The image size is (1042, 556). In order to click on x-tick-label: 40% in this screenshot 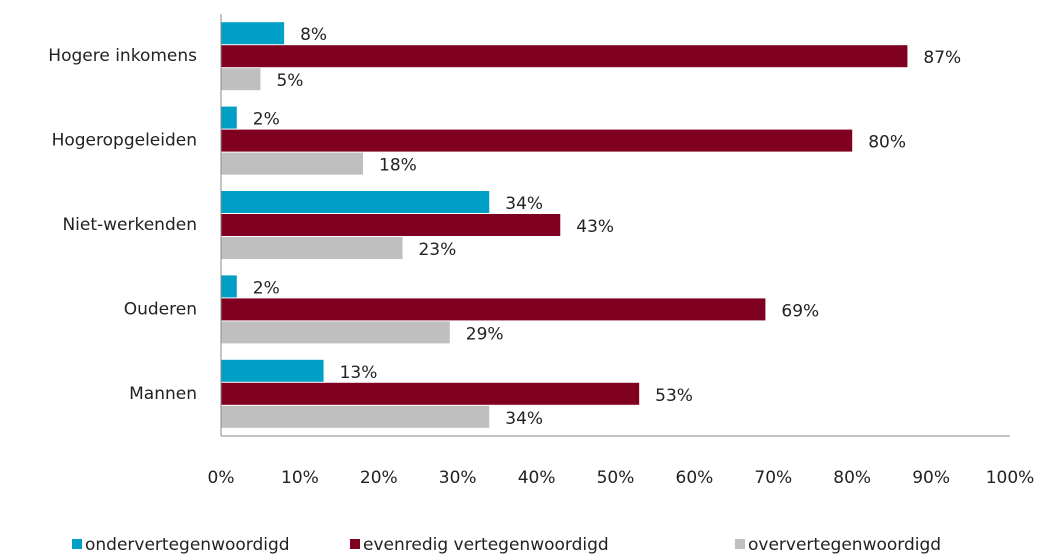, I will do `click(537, 478)`.